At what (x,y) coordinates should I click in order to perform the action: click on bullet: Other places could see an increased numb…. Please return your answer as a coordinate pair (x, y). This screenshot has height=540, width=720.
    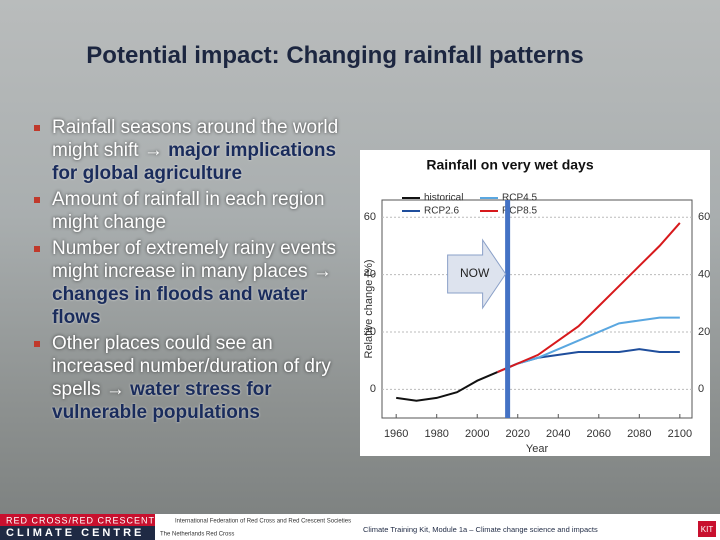
    Looking at the image, I should click on (180, 378).